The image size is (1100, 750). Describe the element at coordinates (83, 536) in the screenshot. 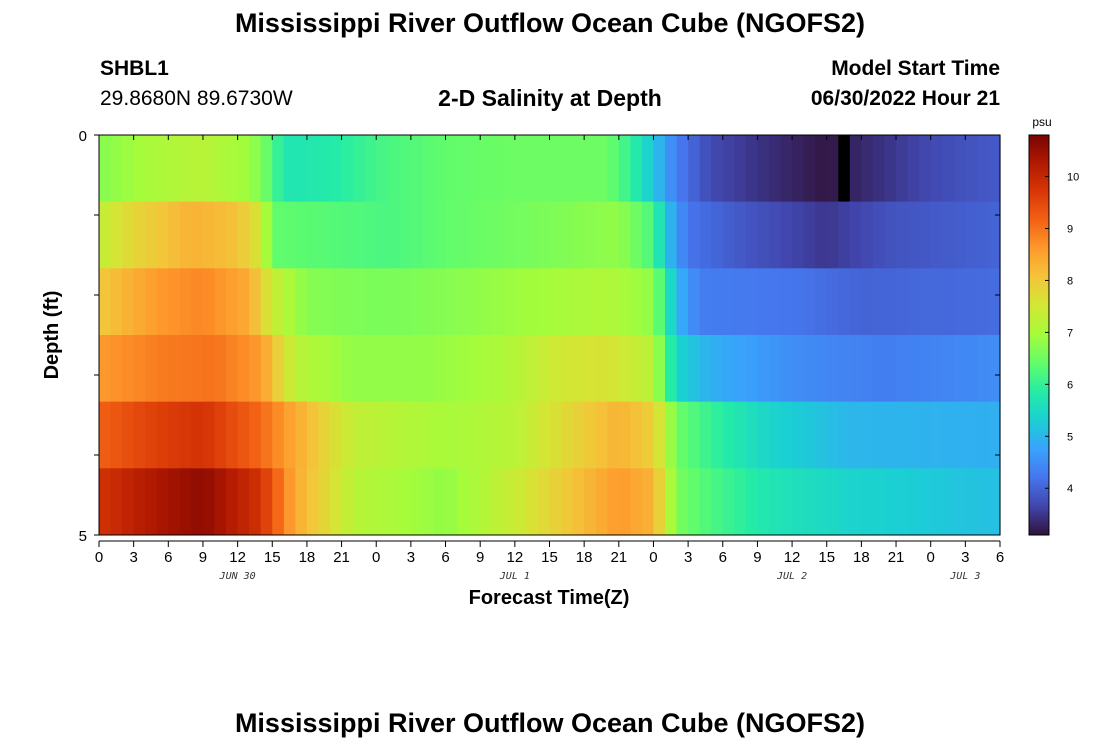

I see `y-tick-label-bottom: 5` at that location.